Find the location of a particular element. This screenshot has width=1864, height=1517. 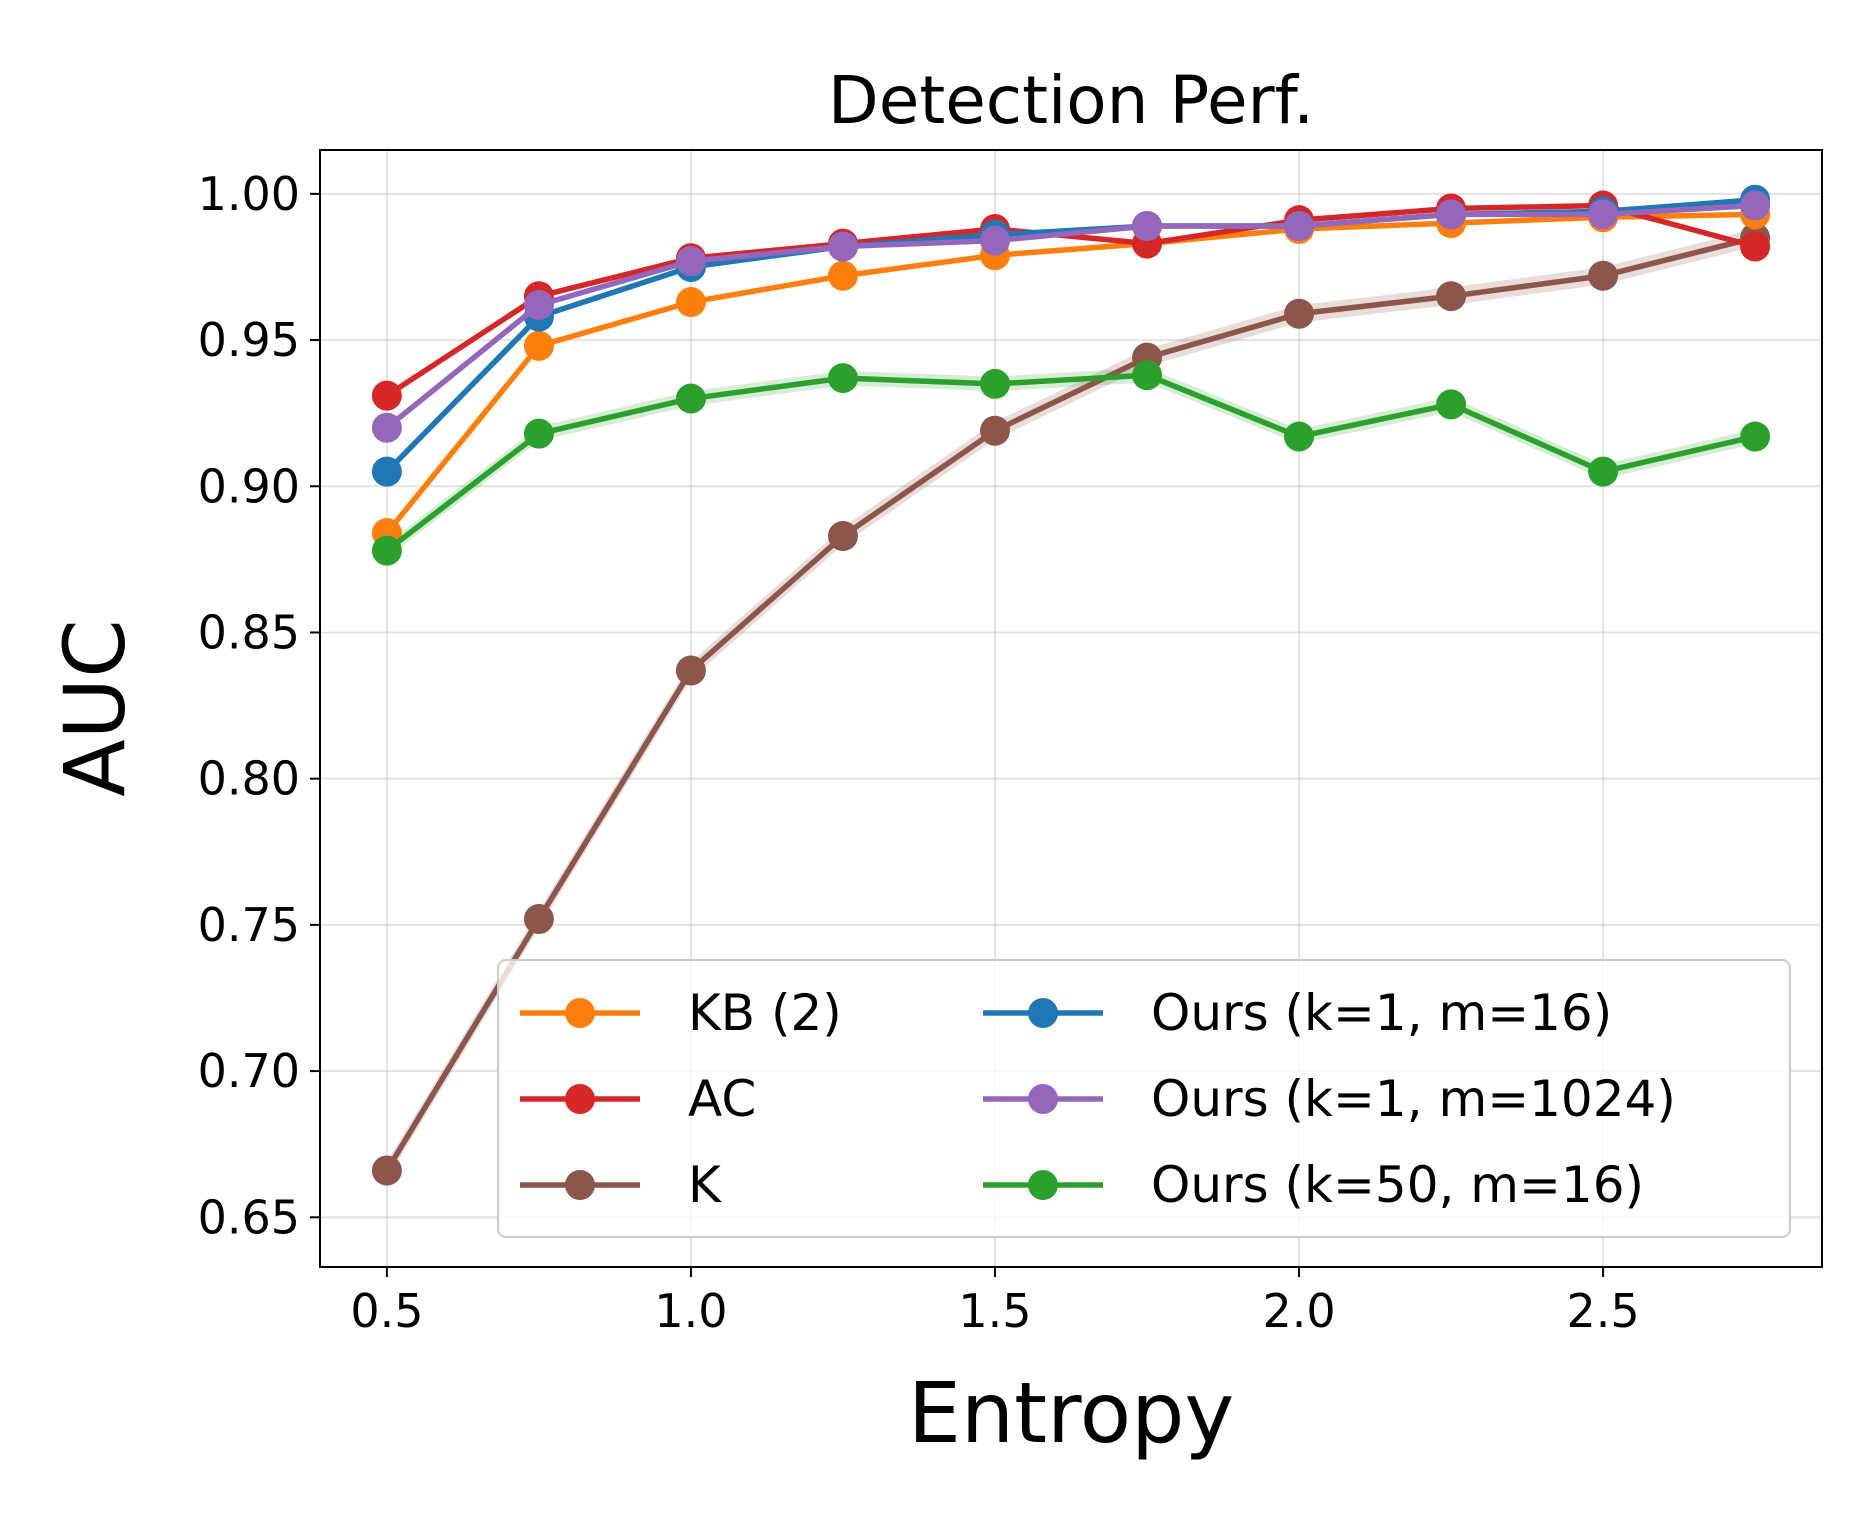

x-tick-label: 2.5 is located at coordinates (1603, 1311).